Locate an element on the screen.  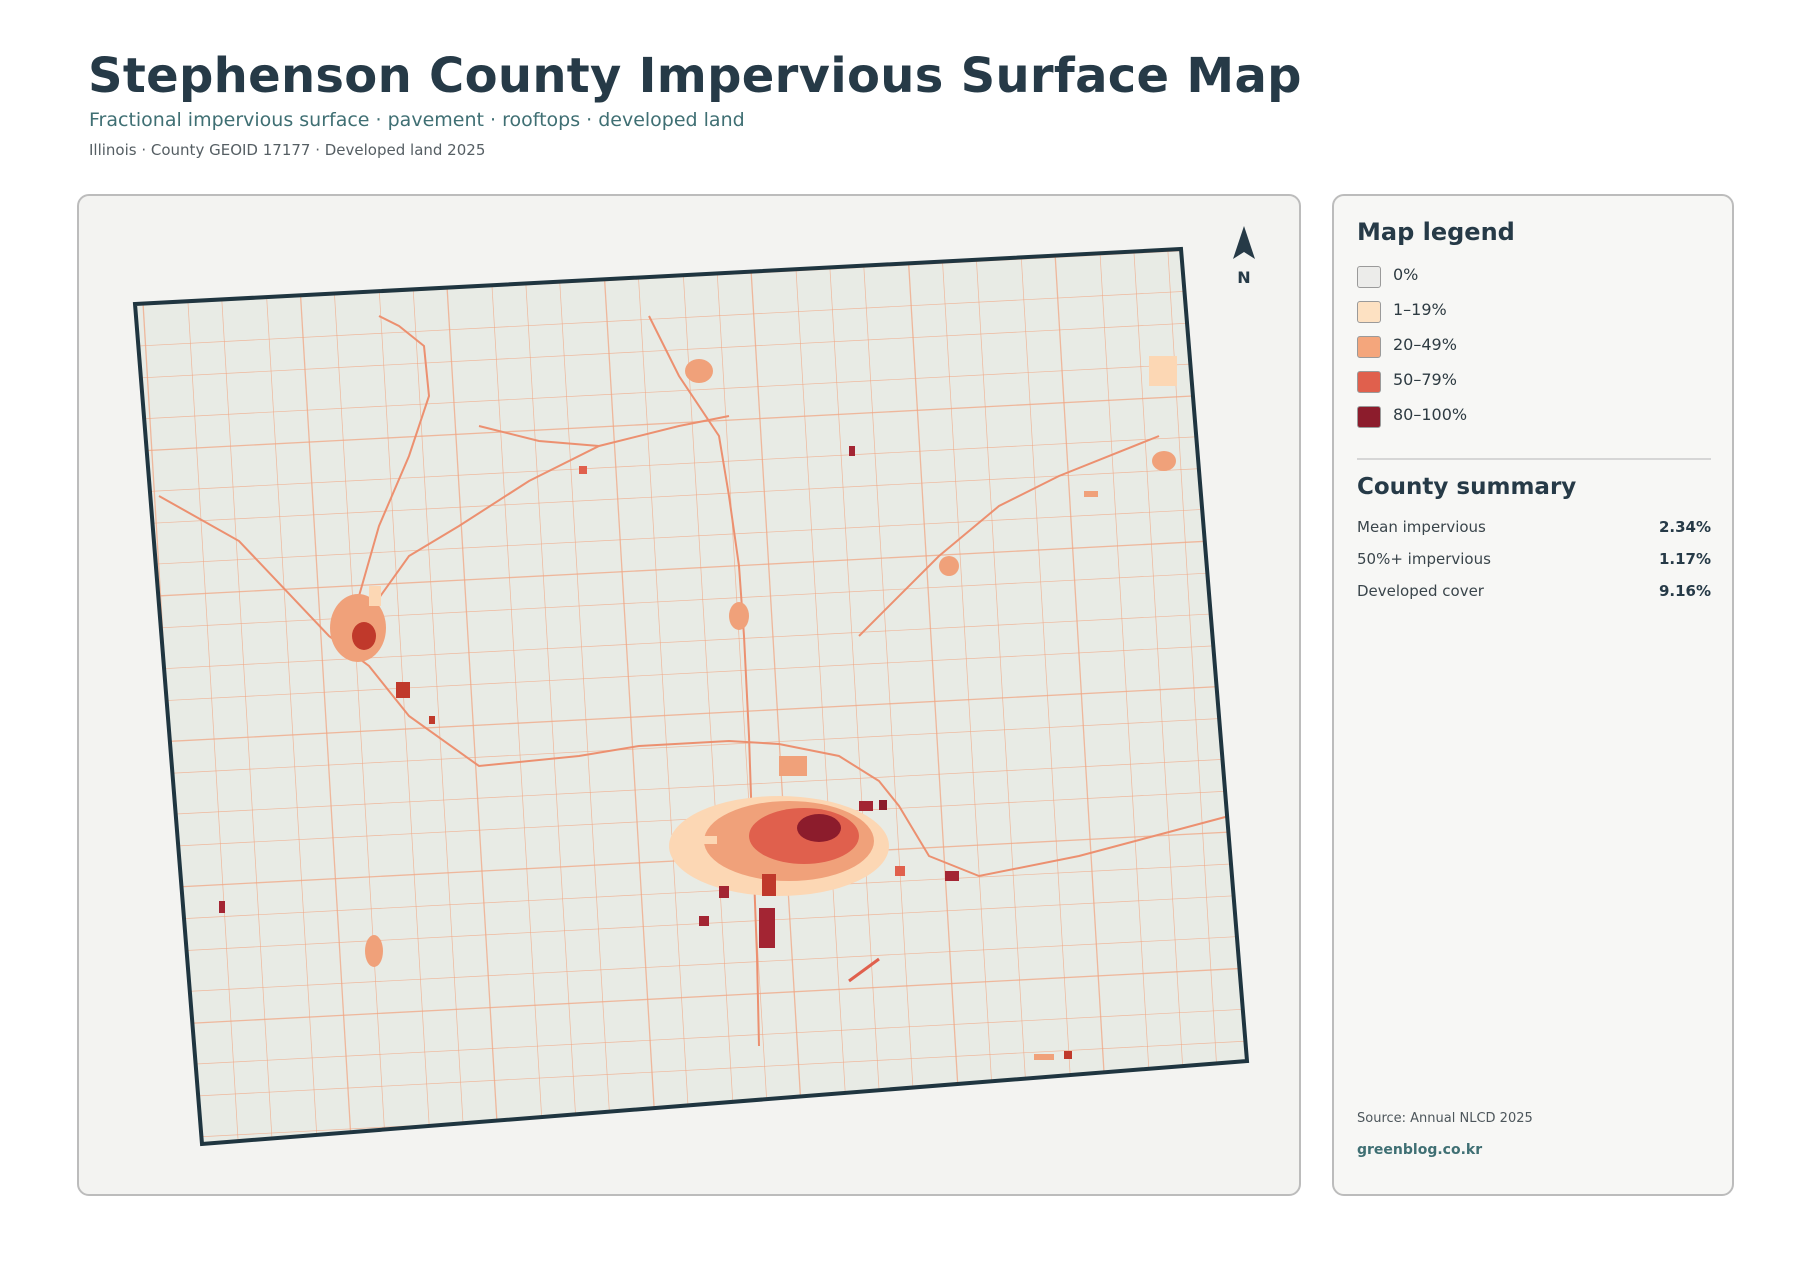
legend-item: 50–79% is located at coordinates (1412, 388).